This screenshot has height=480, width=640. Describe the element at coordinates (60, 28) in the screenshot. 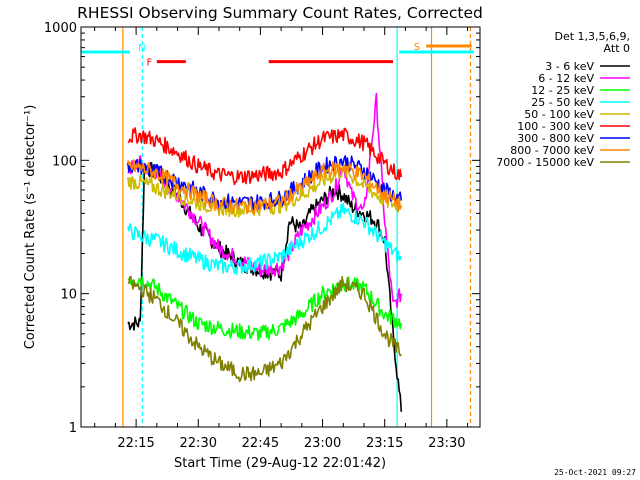

I see `y-tick-label: 1000` at that location.